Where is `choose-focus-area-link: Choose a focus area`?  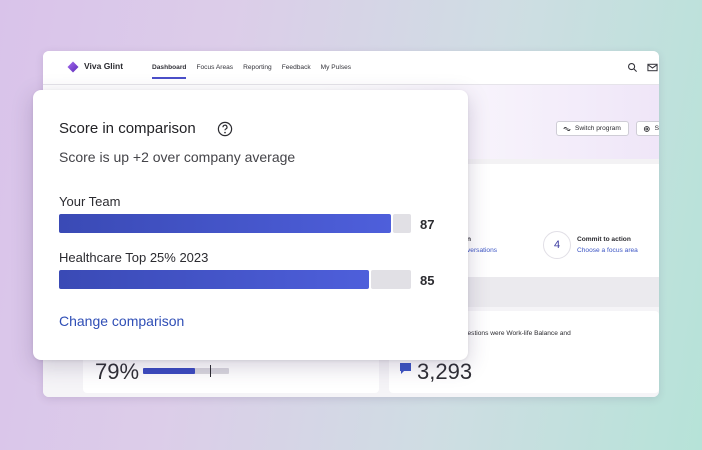 choose-focus-area-link: Choose a focus area is located at coordinates (607, 250).